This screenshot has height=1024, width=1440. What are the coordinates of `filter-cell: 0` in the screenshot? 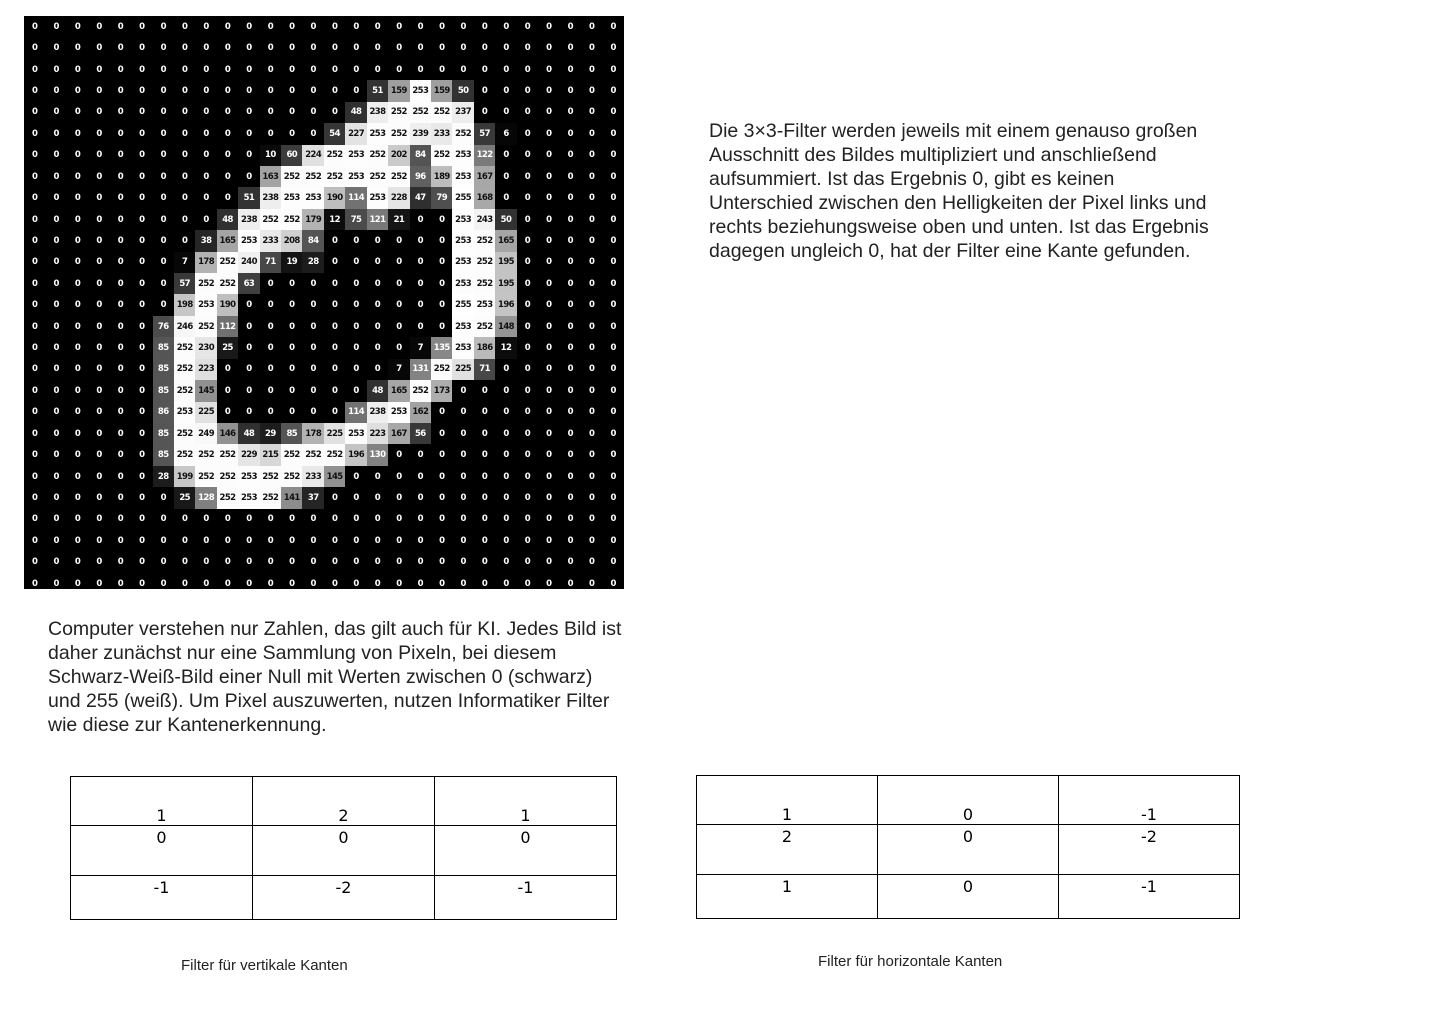 It's located at (343, 850).